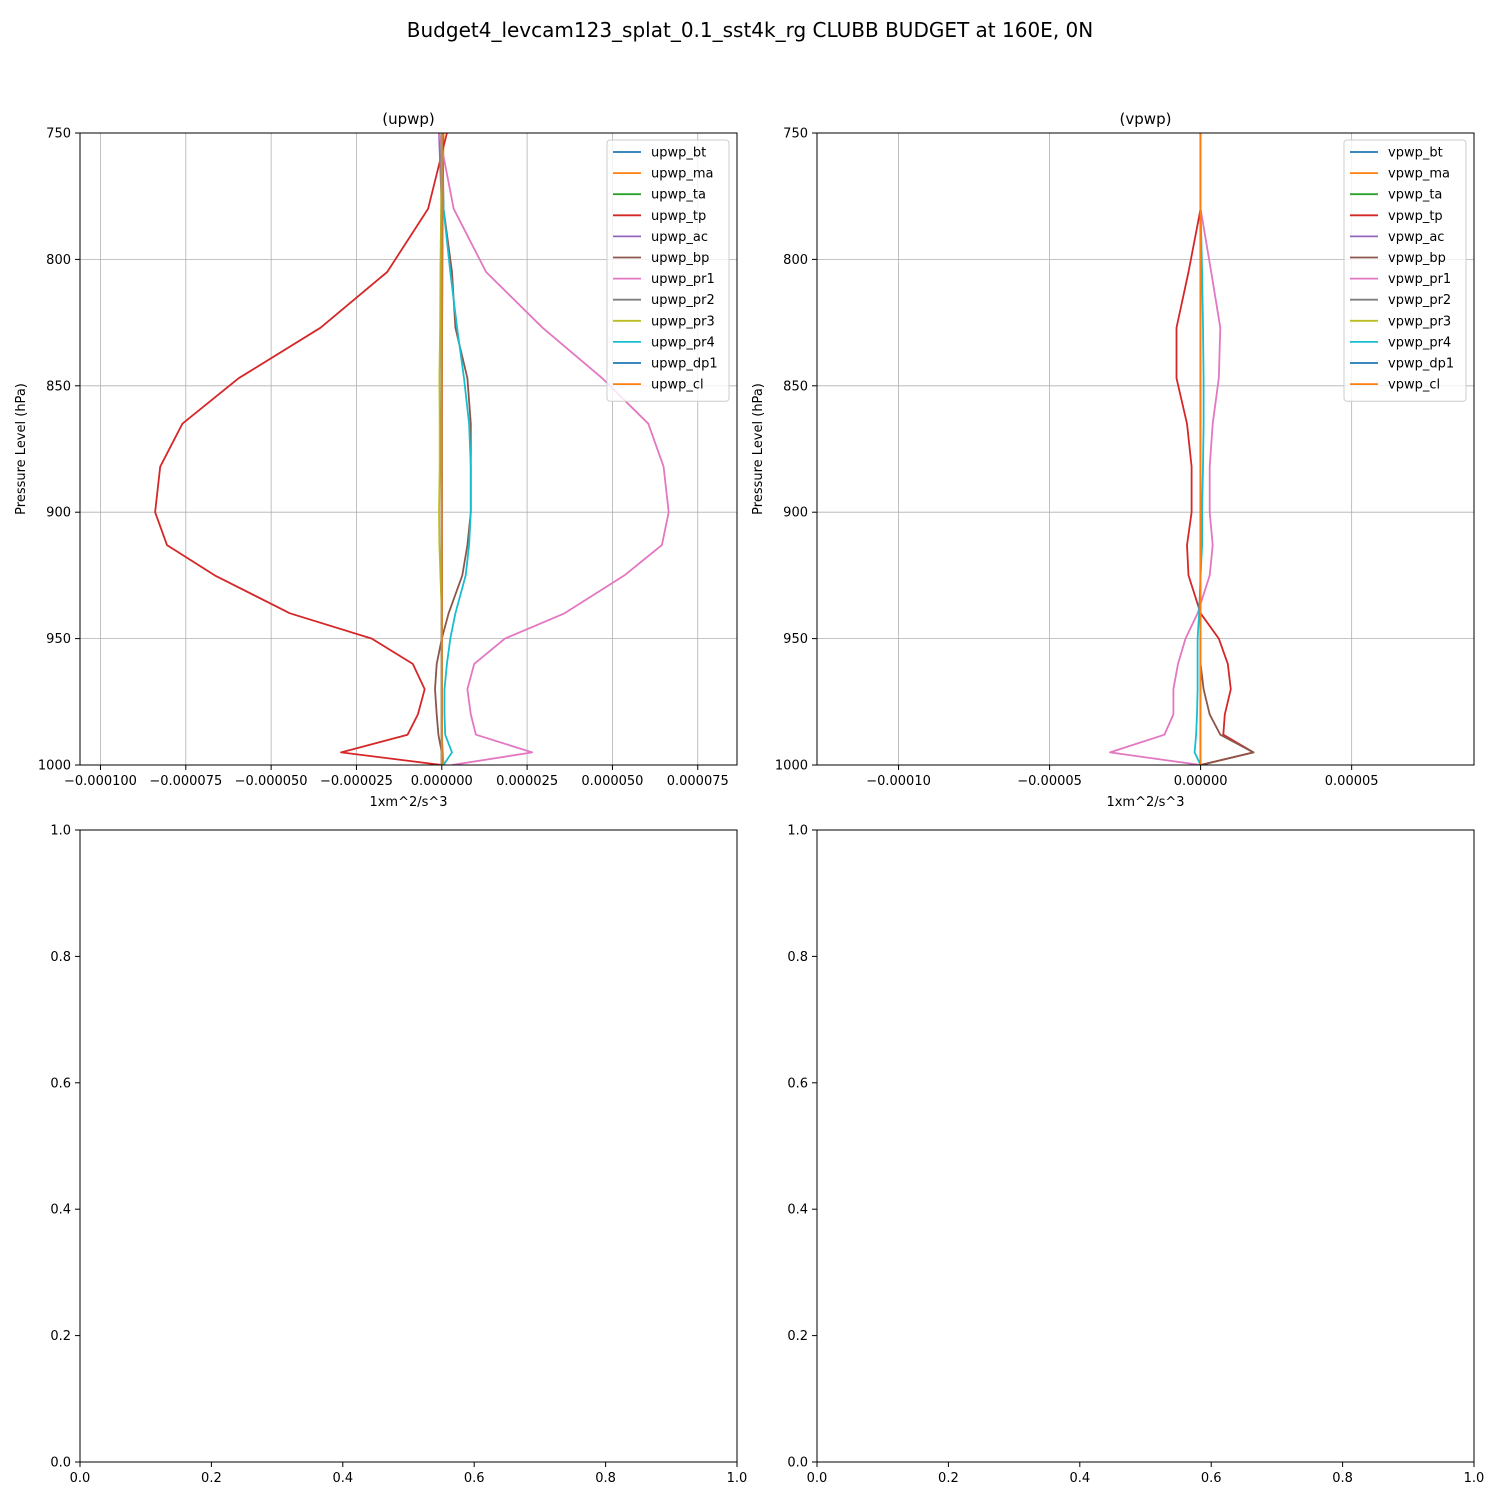  Describe the element at coordinates (612, 781) in the screenshot. I see `x-tick-label: 0.000050` at that location.